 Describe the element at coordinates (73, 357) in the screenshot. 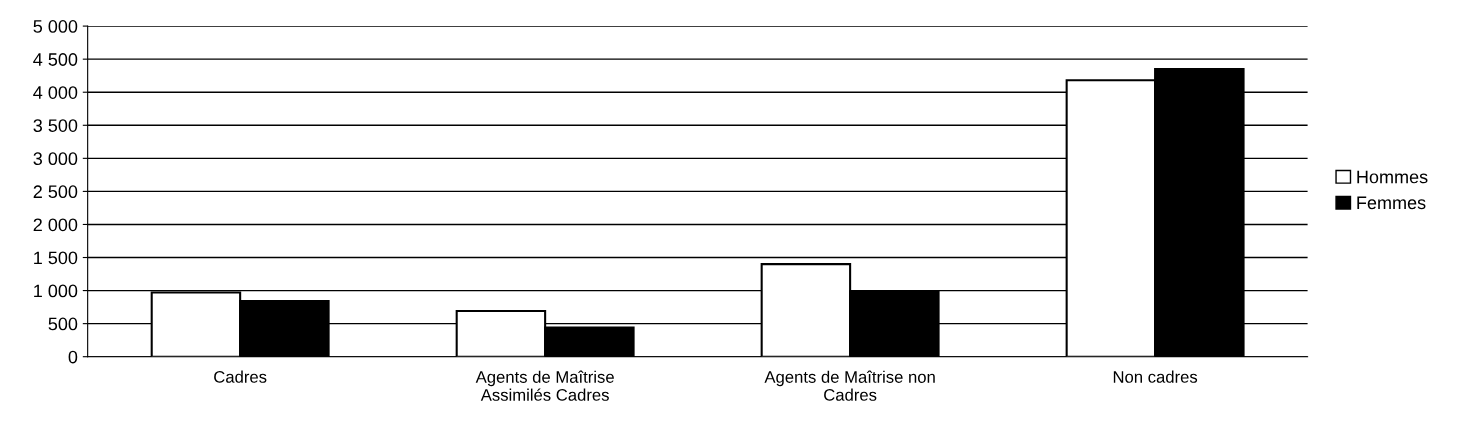

I see `y-tick-label: 0` at that location.